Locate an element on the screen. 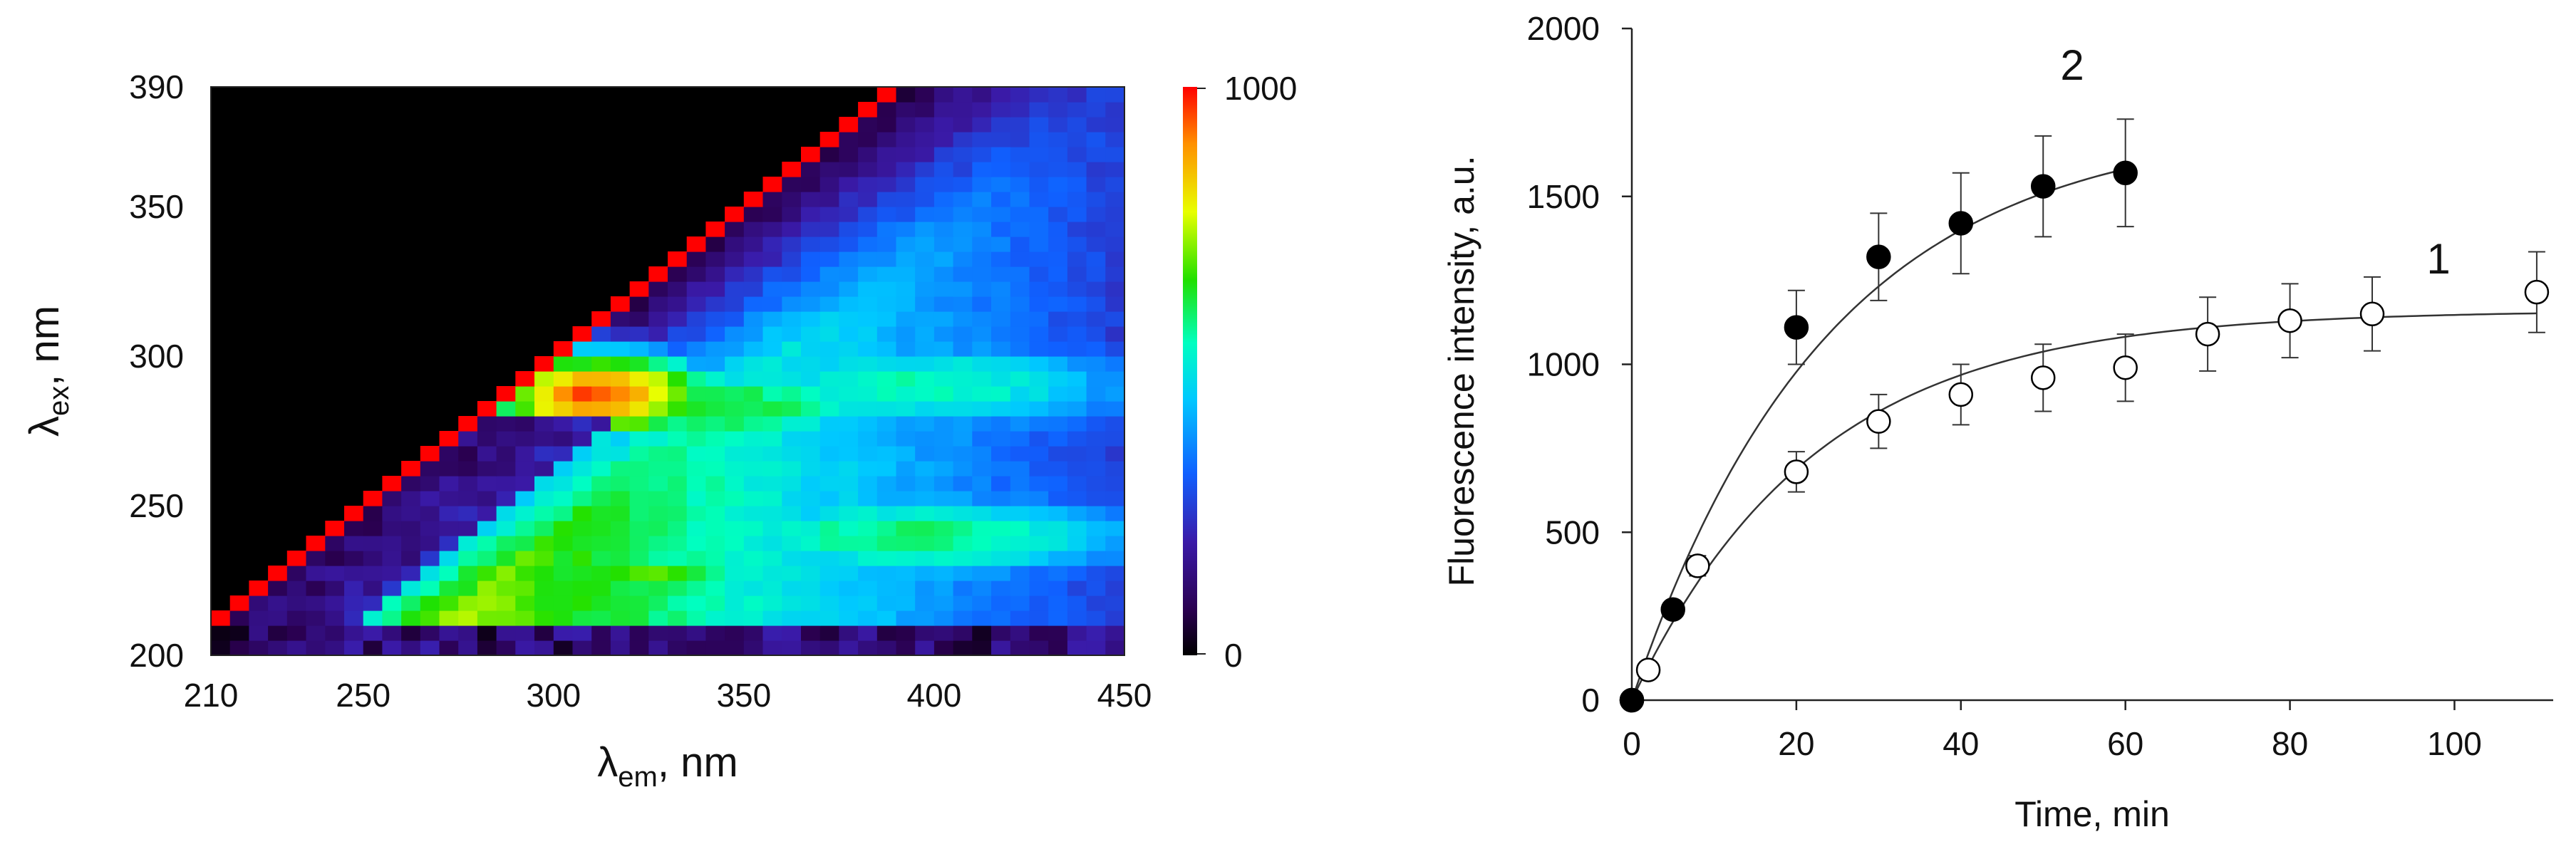  time-y-tick-label: 1000 is located at coordinates (1564, 364).